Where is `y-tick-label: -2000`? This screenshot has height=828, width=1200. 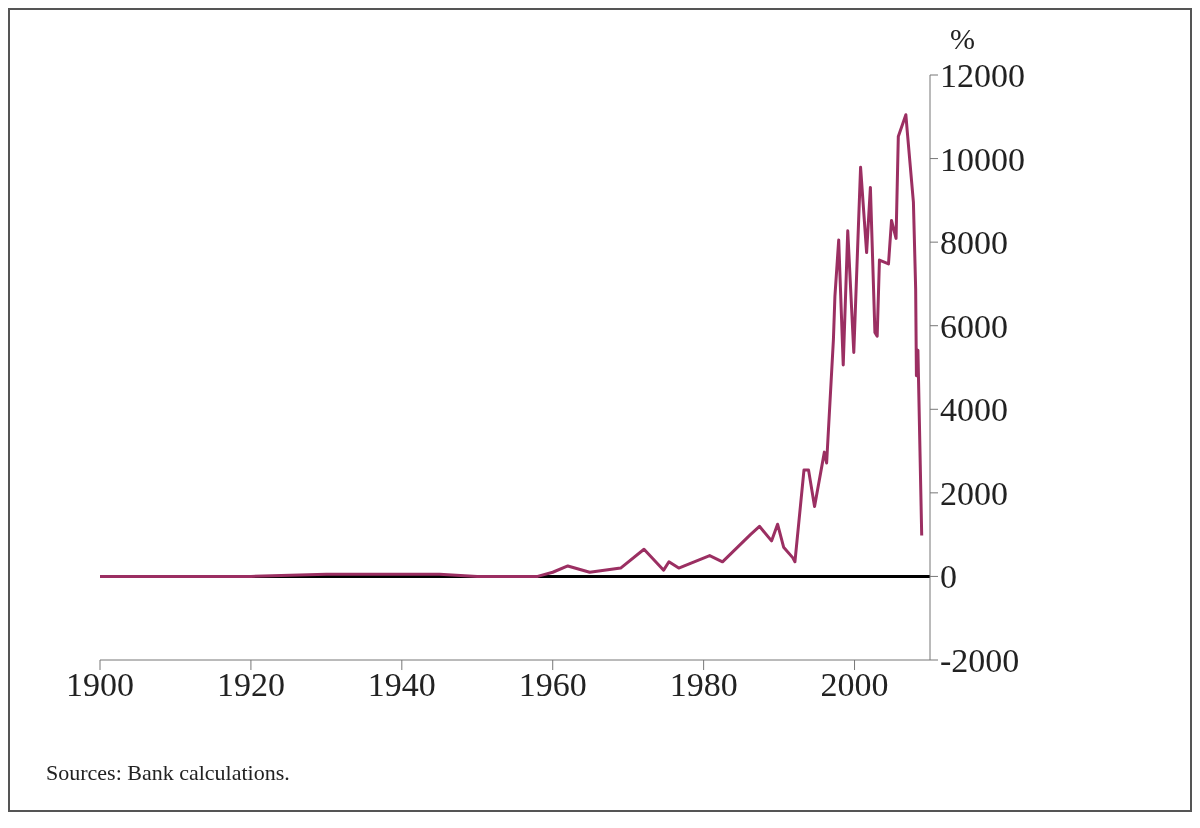
y-tick-label: -2000 is located at coordinates (980, 661).